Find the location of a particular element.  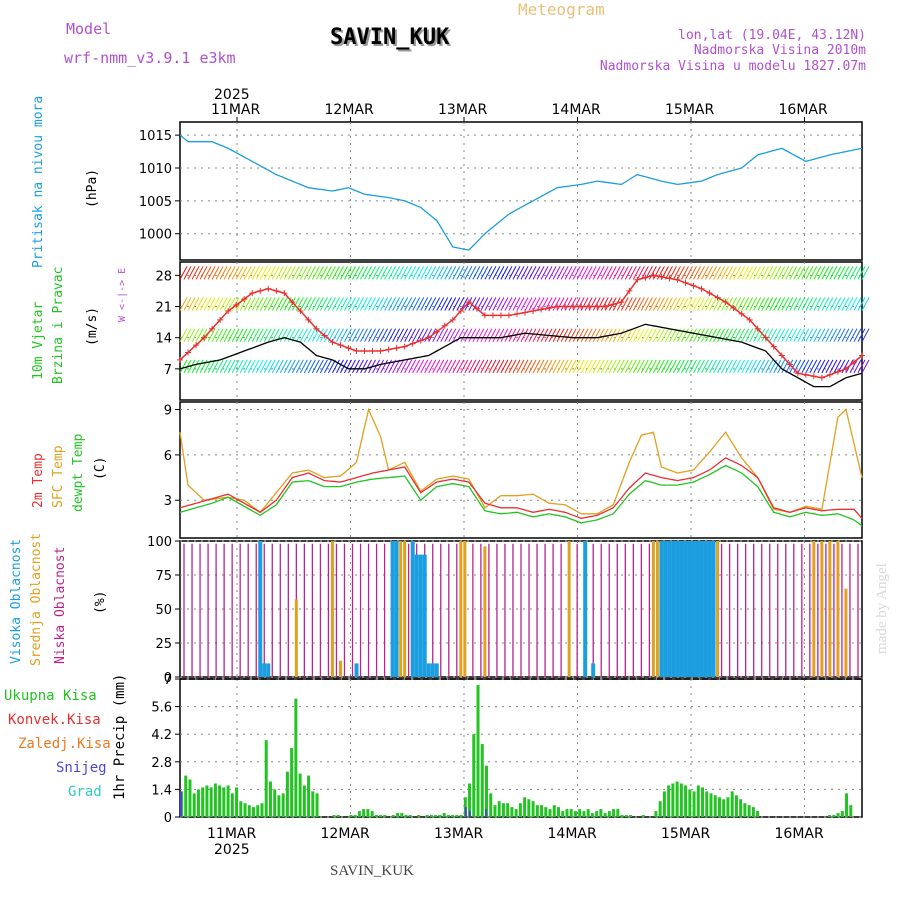

mid-cloud-bar is located at coordinates (465, 609).